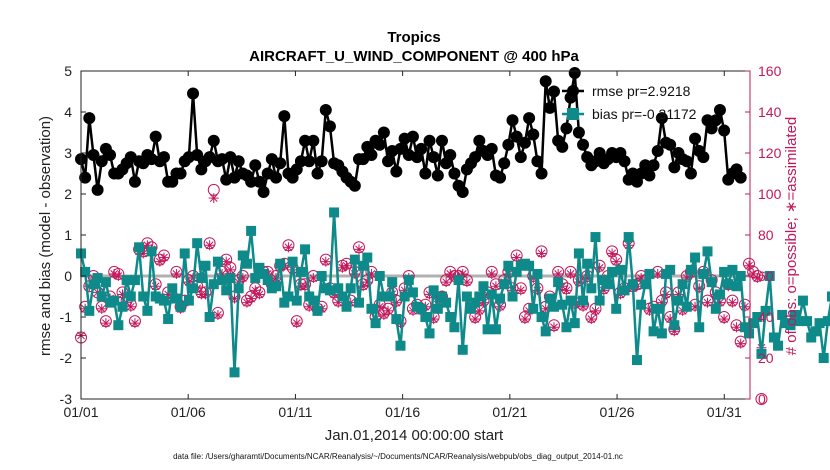 This screenshot has height=470, width=830. Describe the element at coordinates (68, 276) in the screenshot. I see `y-tick-label: 0` at that location.